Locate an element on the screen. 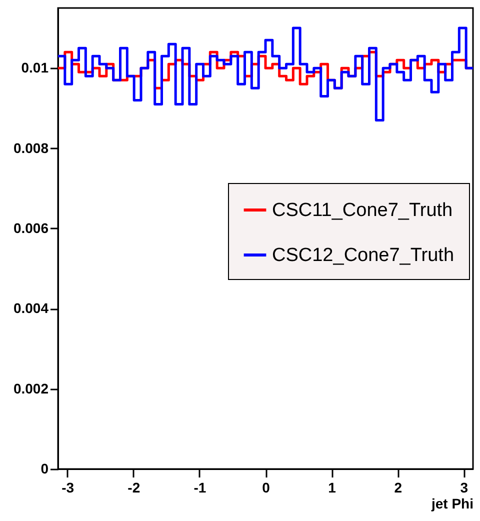  x-axis-title: jet Phi is located at coordinates (452, 504).